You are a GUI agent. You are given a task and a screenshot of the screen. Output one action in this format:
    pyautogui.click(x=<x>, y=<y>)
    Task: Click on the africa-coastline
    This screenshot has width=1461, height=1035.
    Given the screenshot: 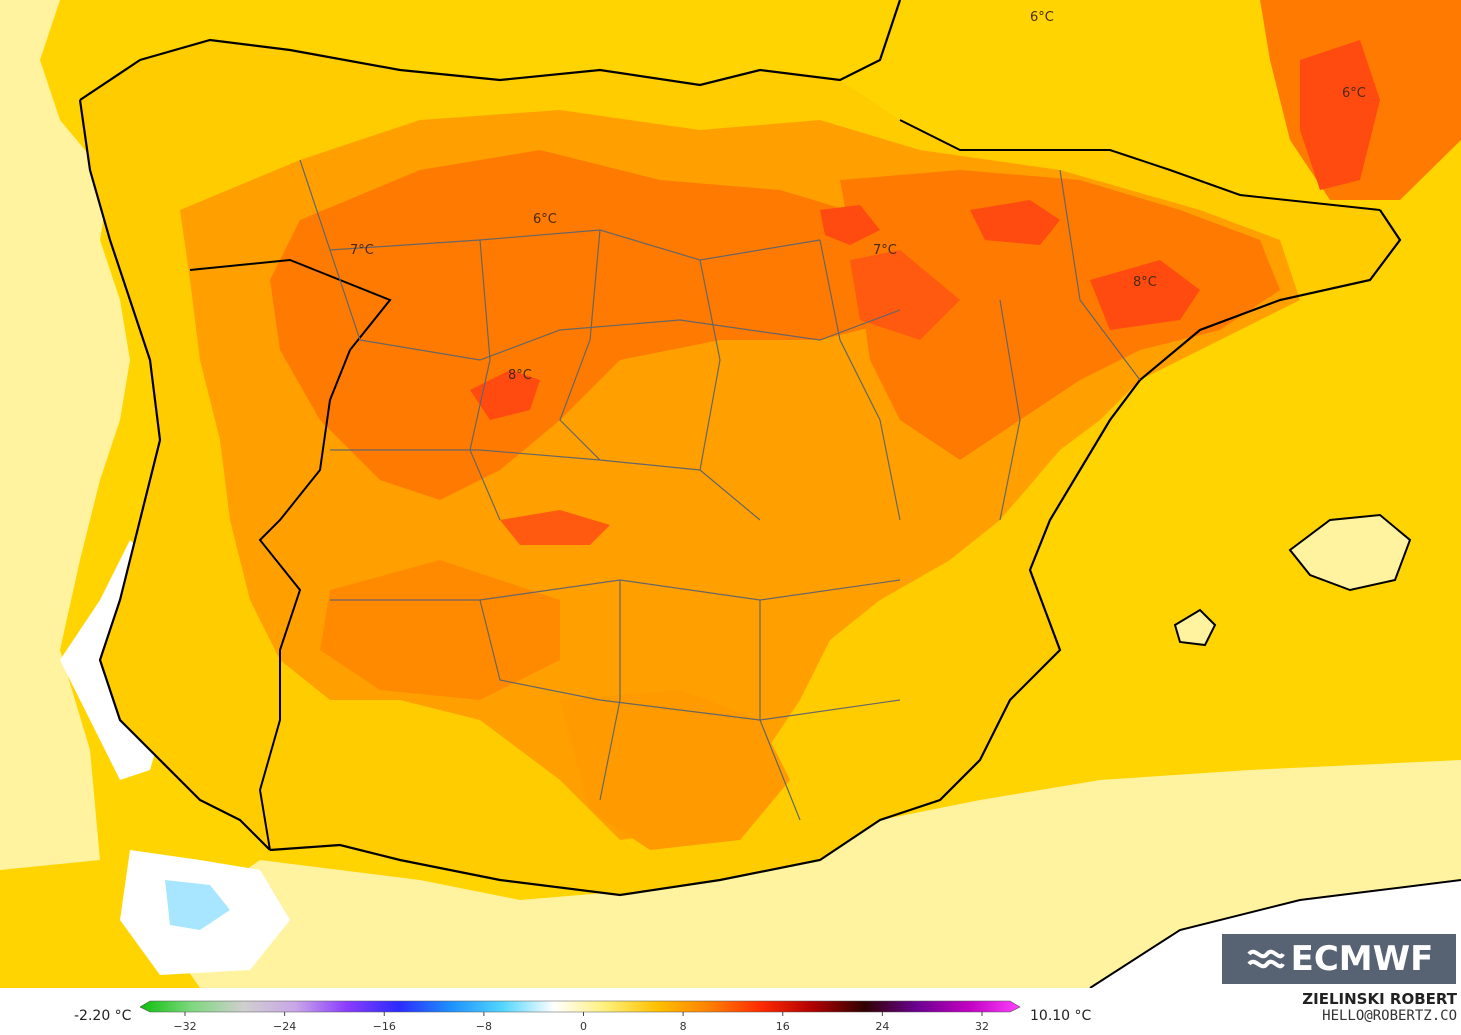 What is the action you would take?
    pyautogui.click(x=1275, y=933)
    